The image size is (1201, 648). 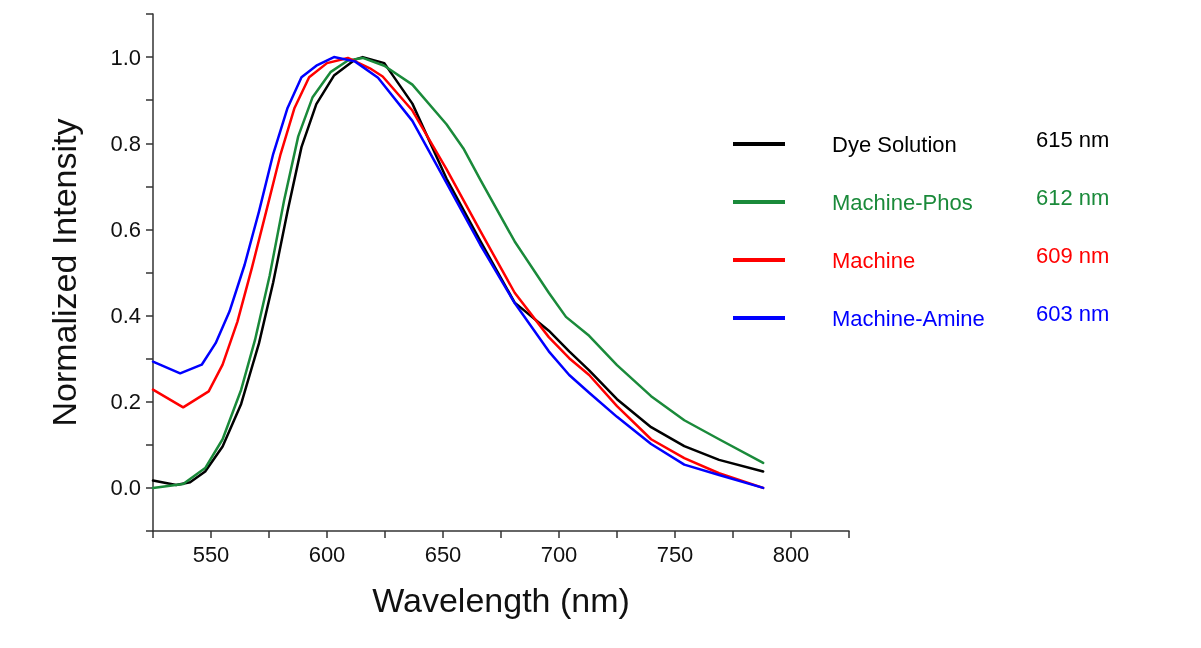 I want to click on text: 615 nm, so click(x=1073, y=139).